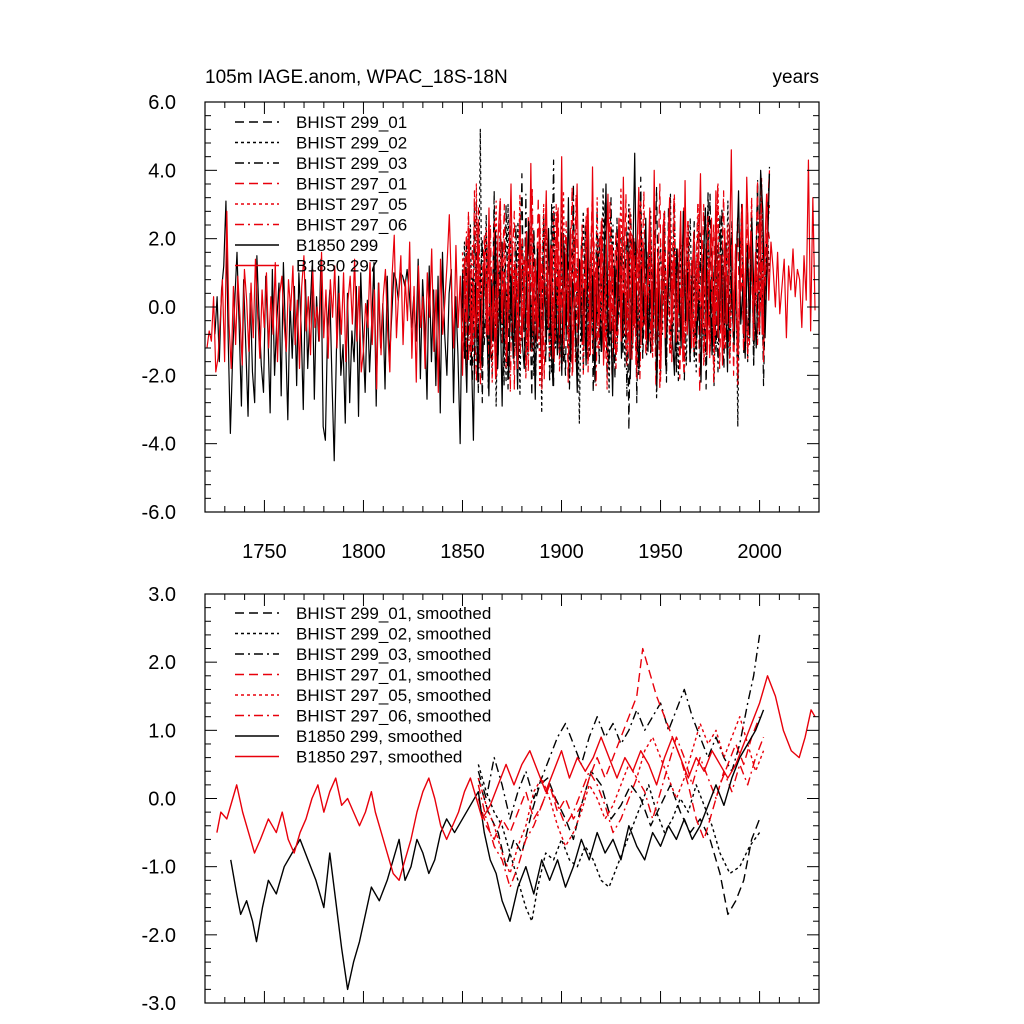 Image resolution: width=1024 pixels, height=1024 pixels. Describe the element at coordinates (379, 757) in the screenshot. I see `legend-label: B1850 297, smoothed` at that location.